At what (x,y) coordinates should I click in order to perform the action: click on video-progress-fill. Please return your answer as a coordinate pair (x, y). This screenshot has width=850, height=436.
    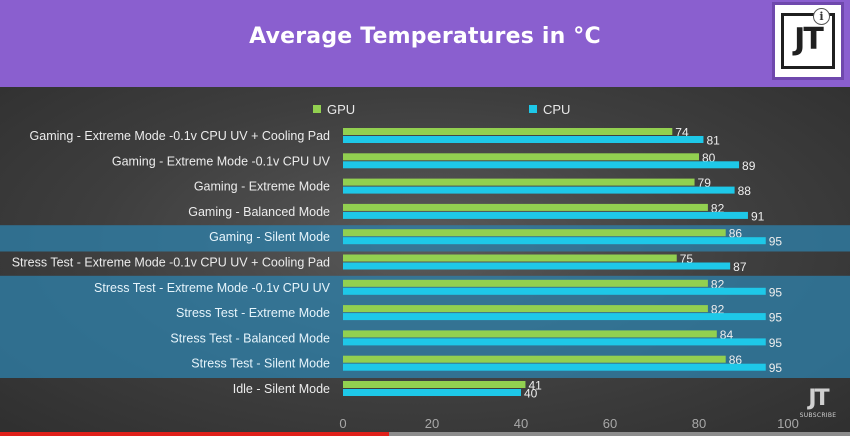
    Looking at the image, I should click on (195, 434).